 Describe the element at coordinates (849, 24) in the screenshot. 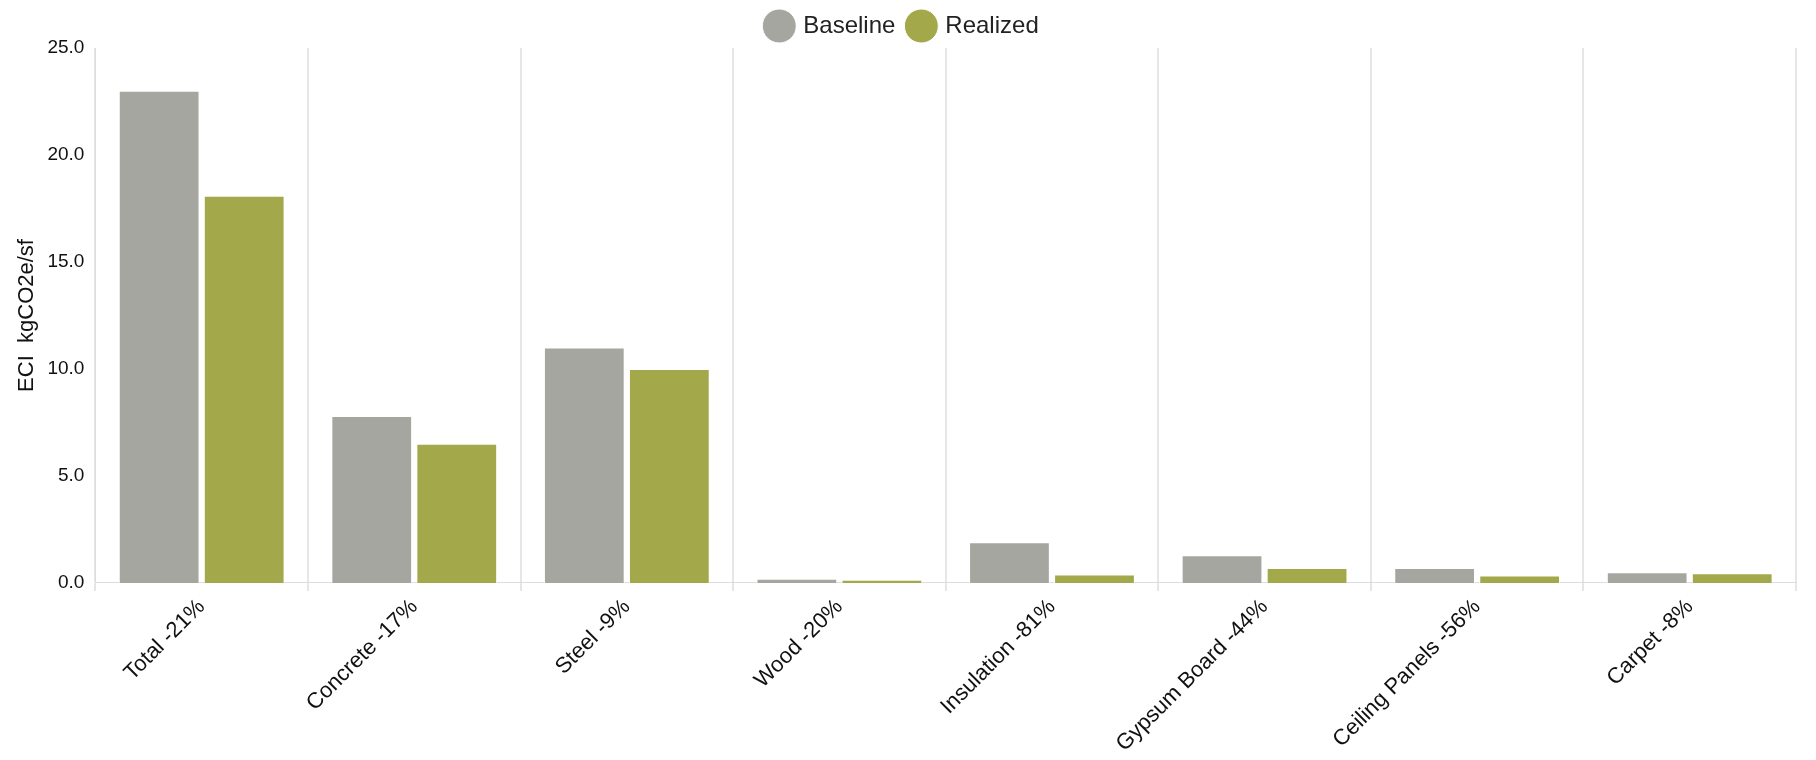

I see `legend-label: Baseline` at that location.